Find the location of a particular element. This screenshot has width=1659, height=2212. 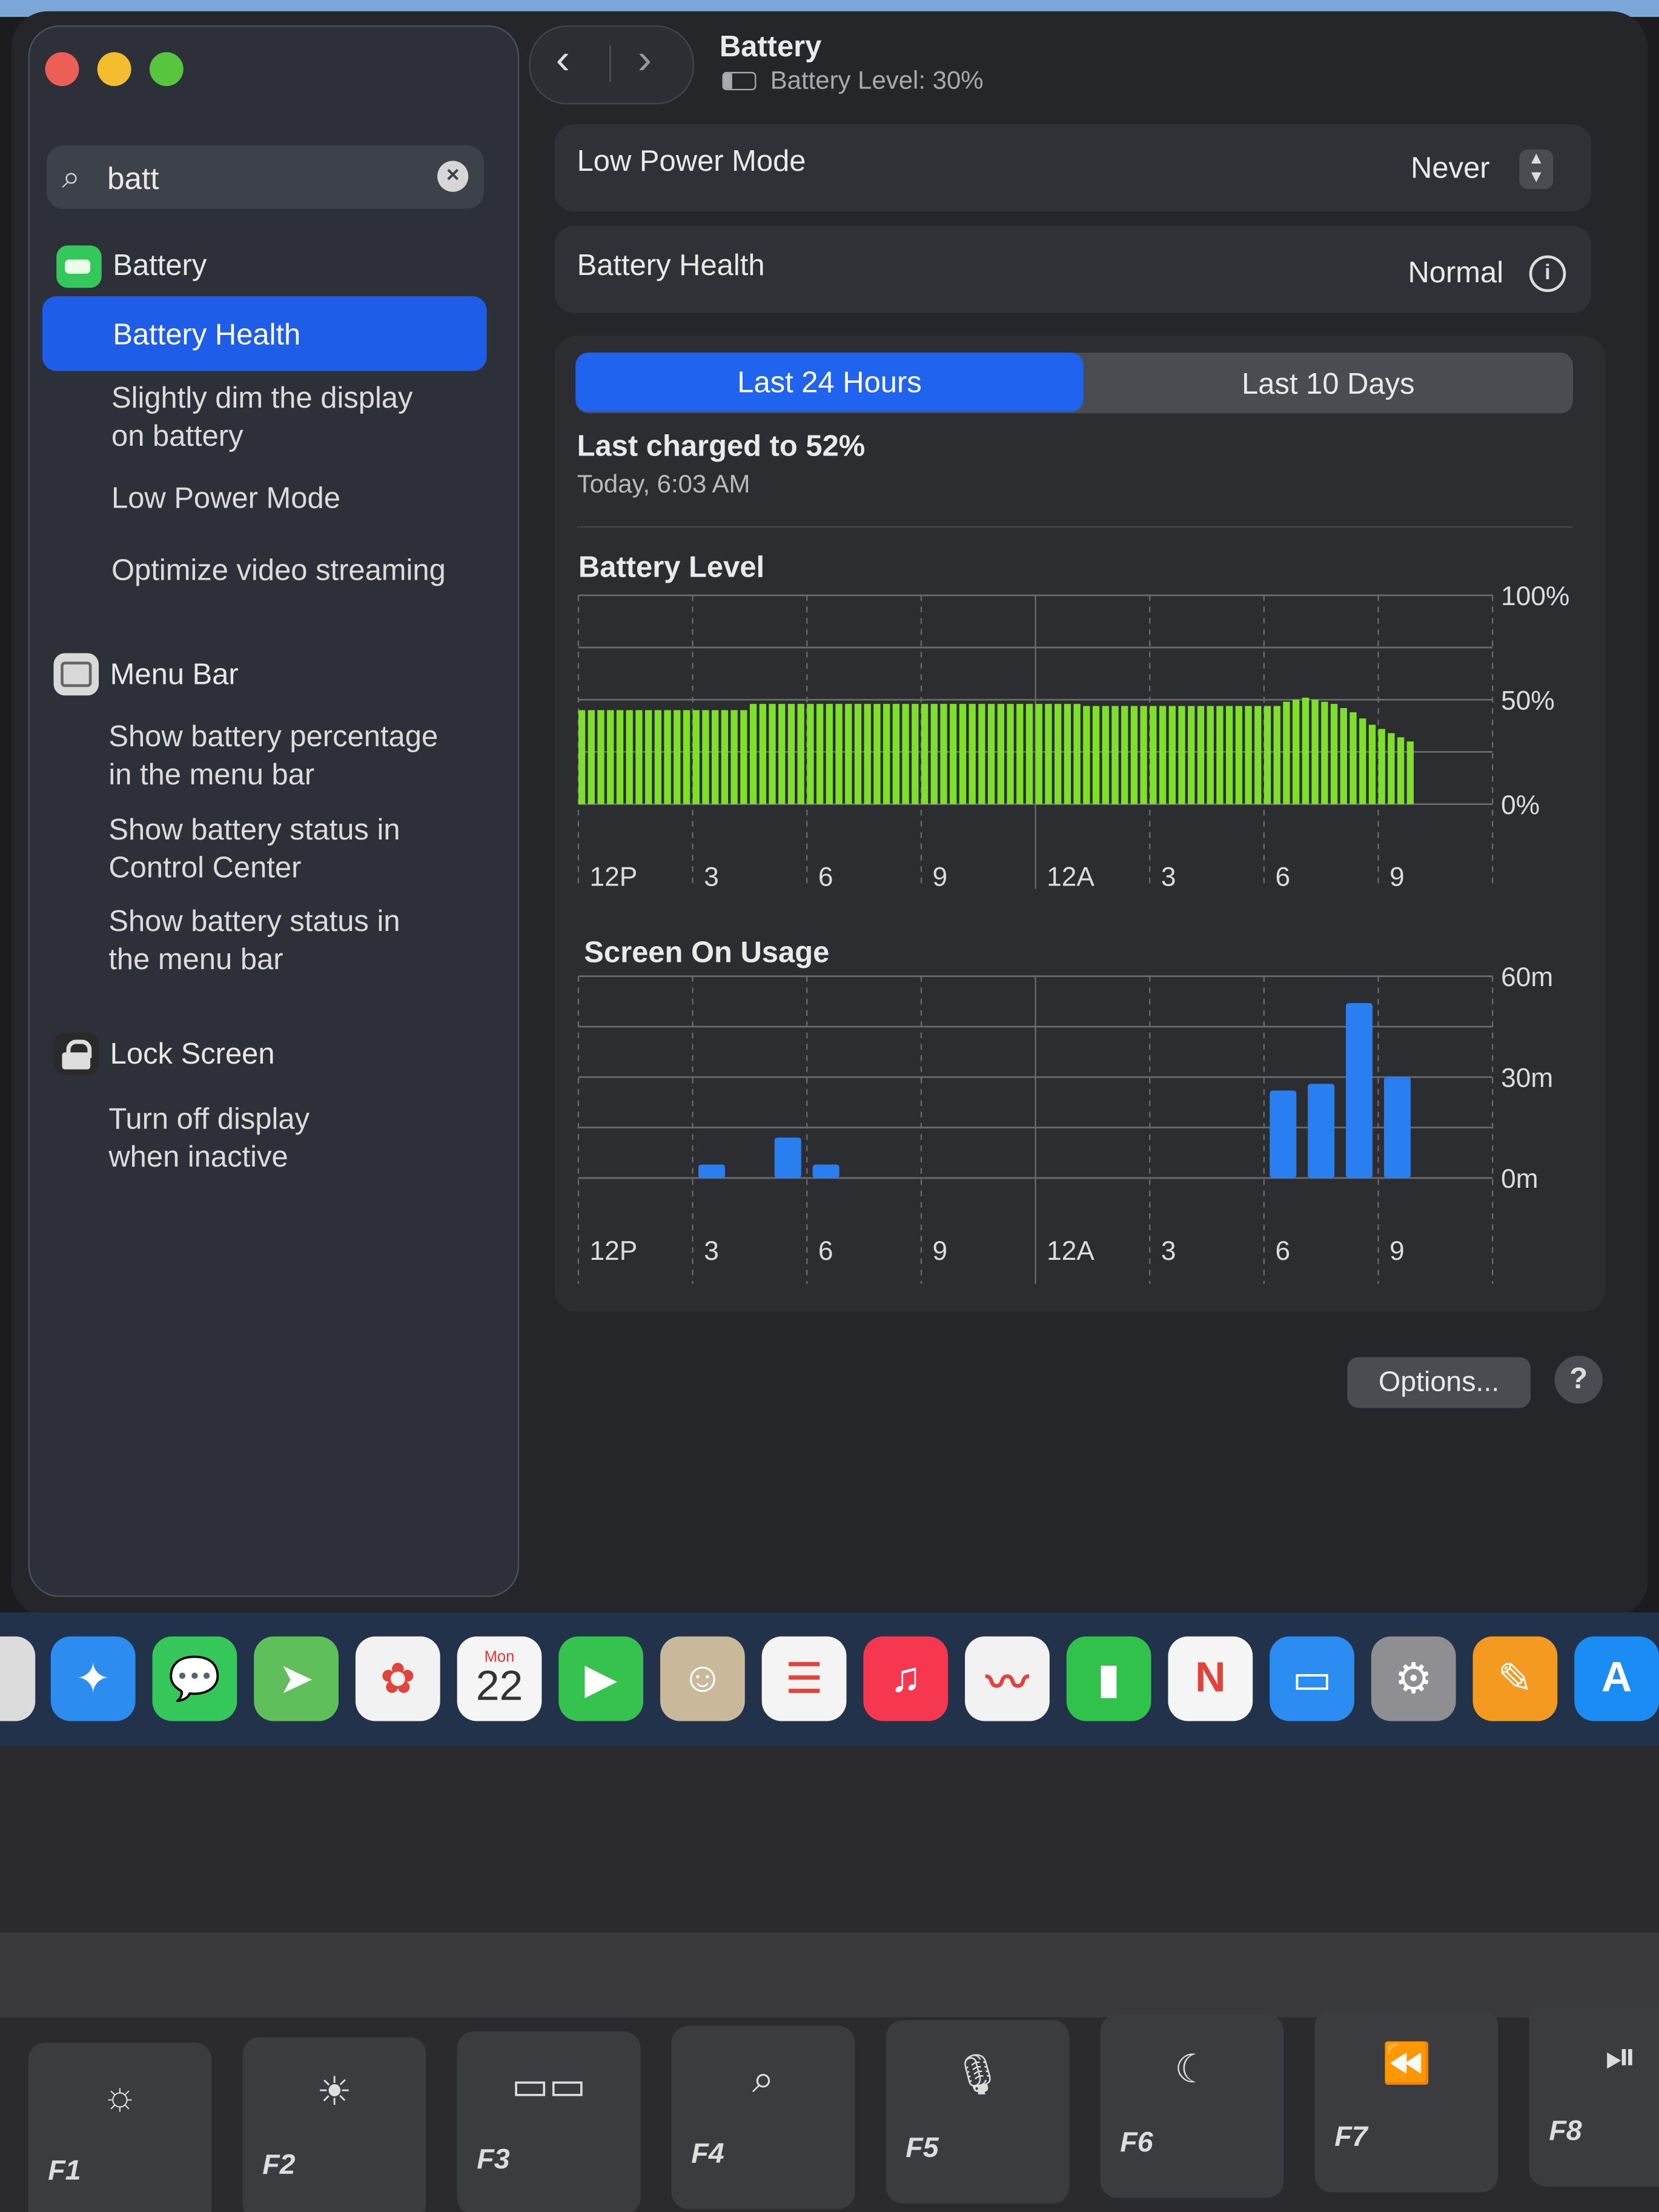

x-tick-label: 6 is located at coordinates (825, 1251).